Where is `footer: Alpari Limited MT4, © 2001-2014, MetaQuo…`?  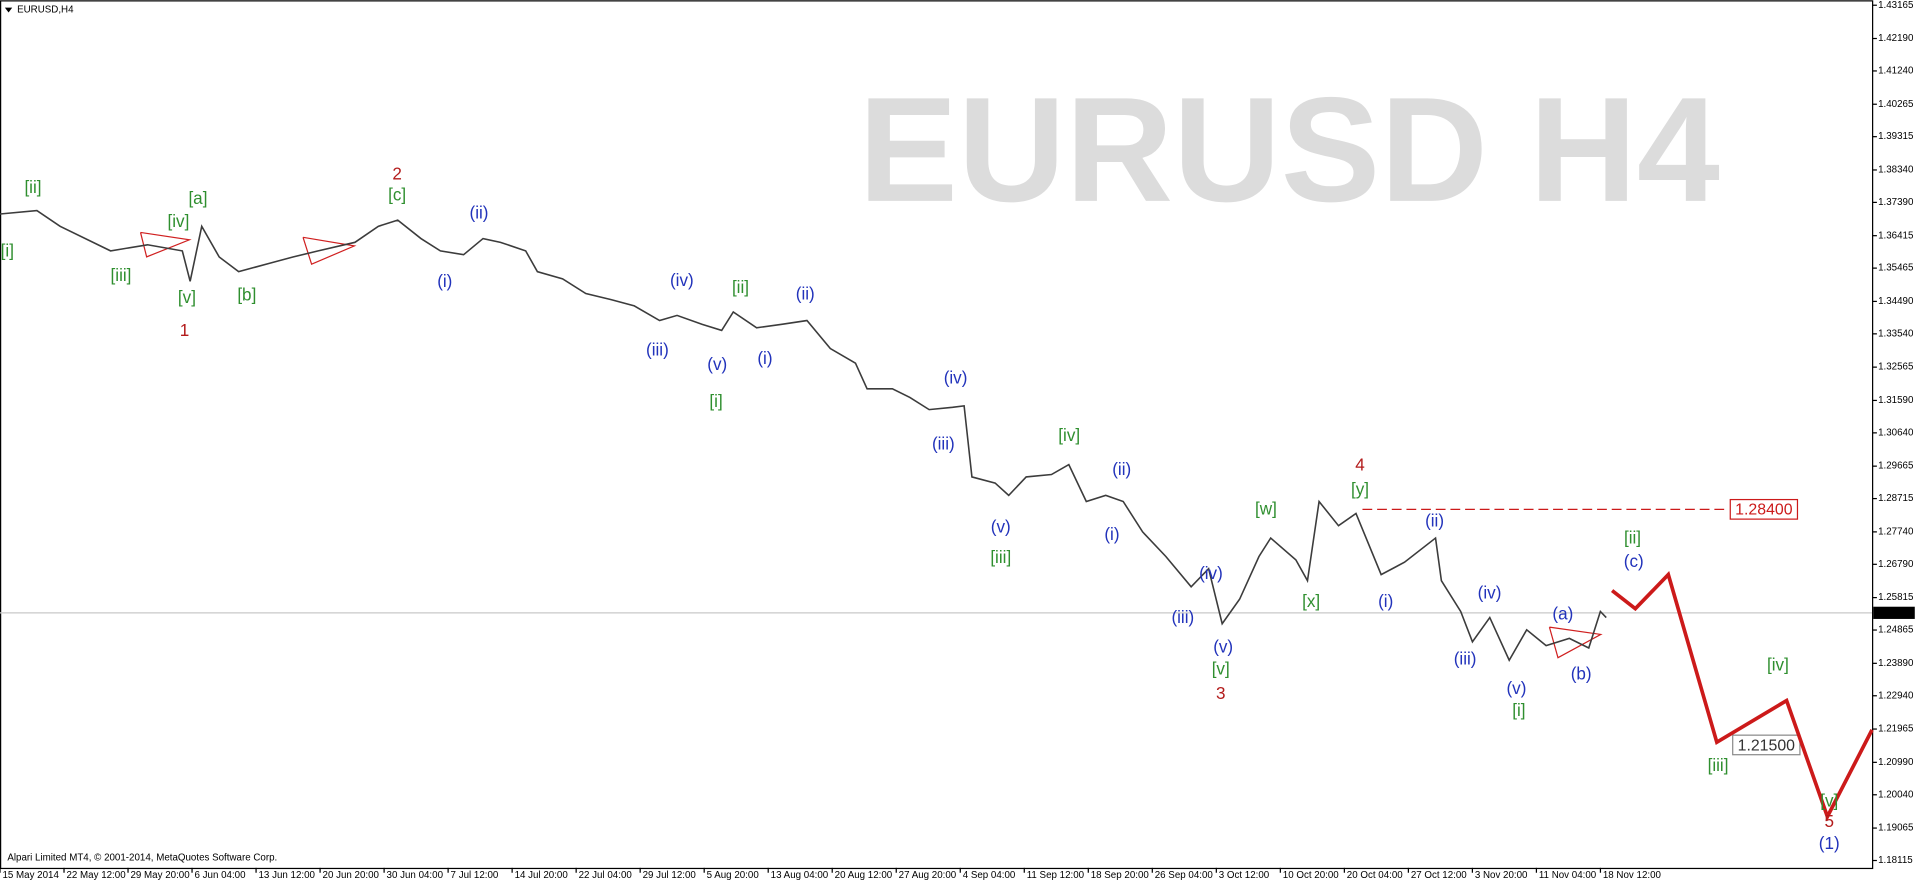
footer: Alpari Limited MT4, © 2001-2014, MetaQuo… is located at coordinates (142, 858).